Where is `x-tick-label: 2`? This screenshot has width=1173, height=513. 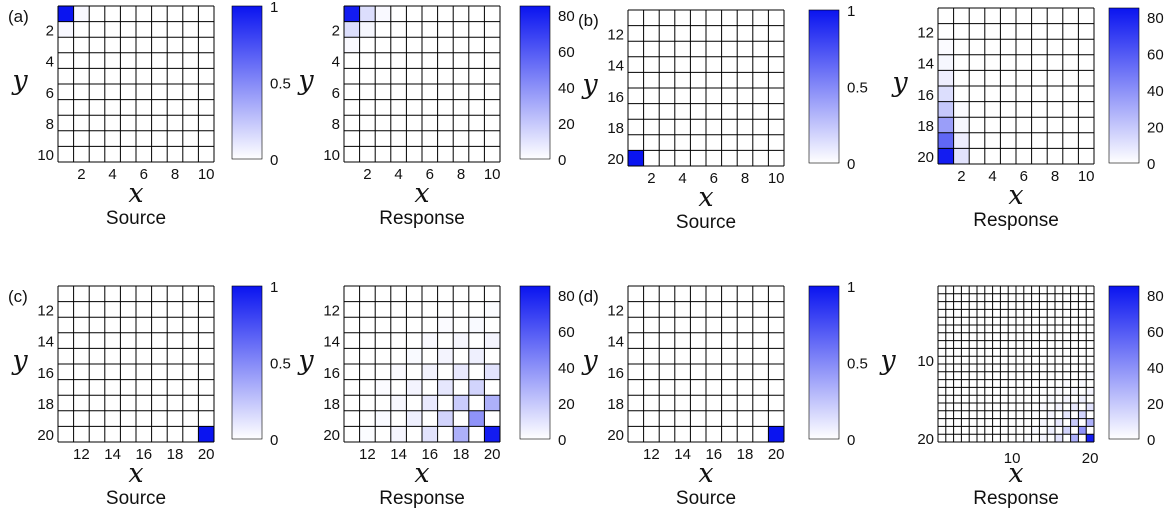
x-tick-label: 2 is located at coordinates (81, 174).